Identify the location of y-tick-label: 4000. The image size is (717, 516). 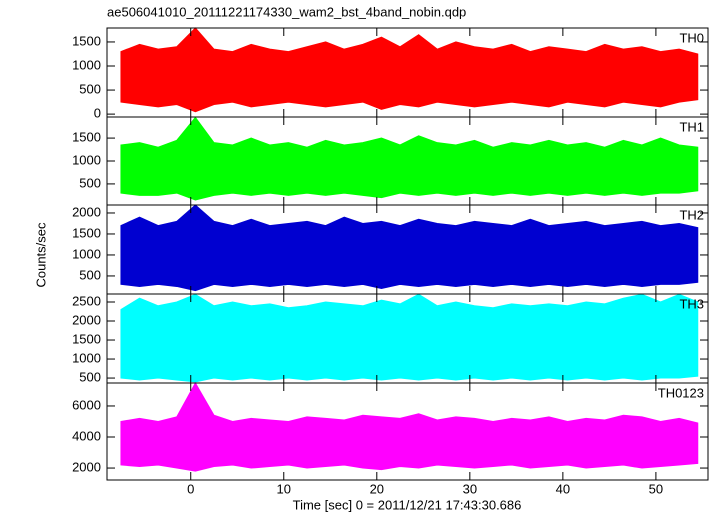
(86, 435).